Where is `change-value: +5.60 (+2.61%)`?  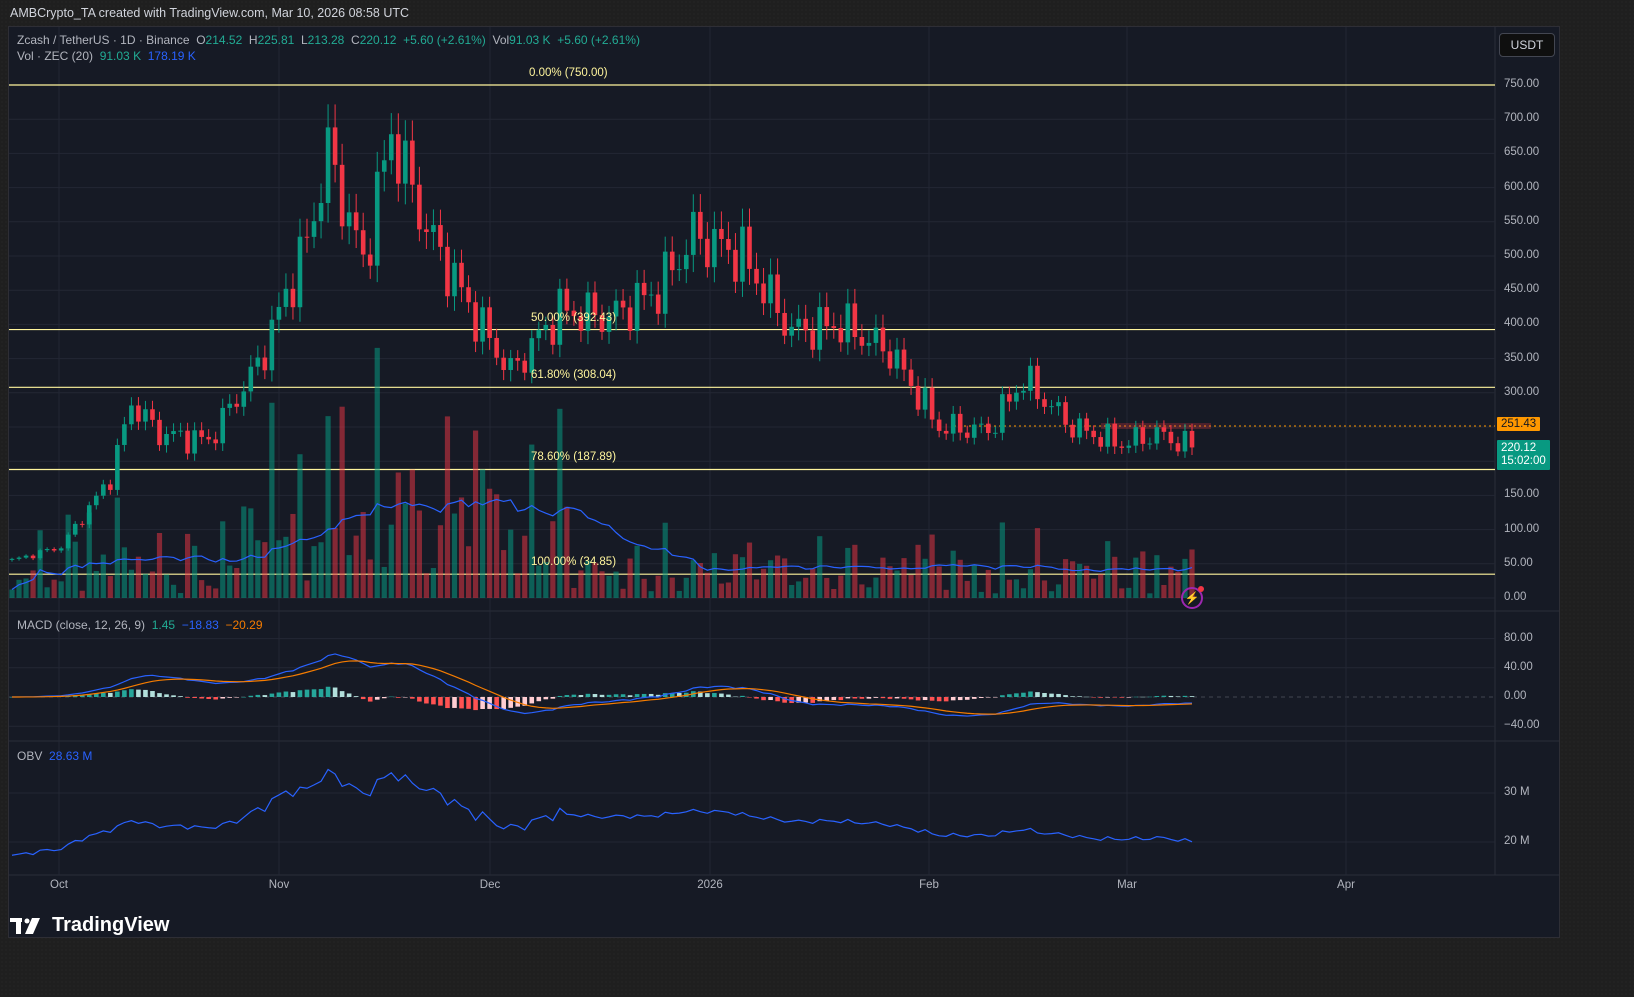
change-value: +5.60 (+2.61%) is located at coordinates (444, 40).